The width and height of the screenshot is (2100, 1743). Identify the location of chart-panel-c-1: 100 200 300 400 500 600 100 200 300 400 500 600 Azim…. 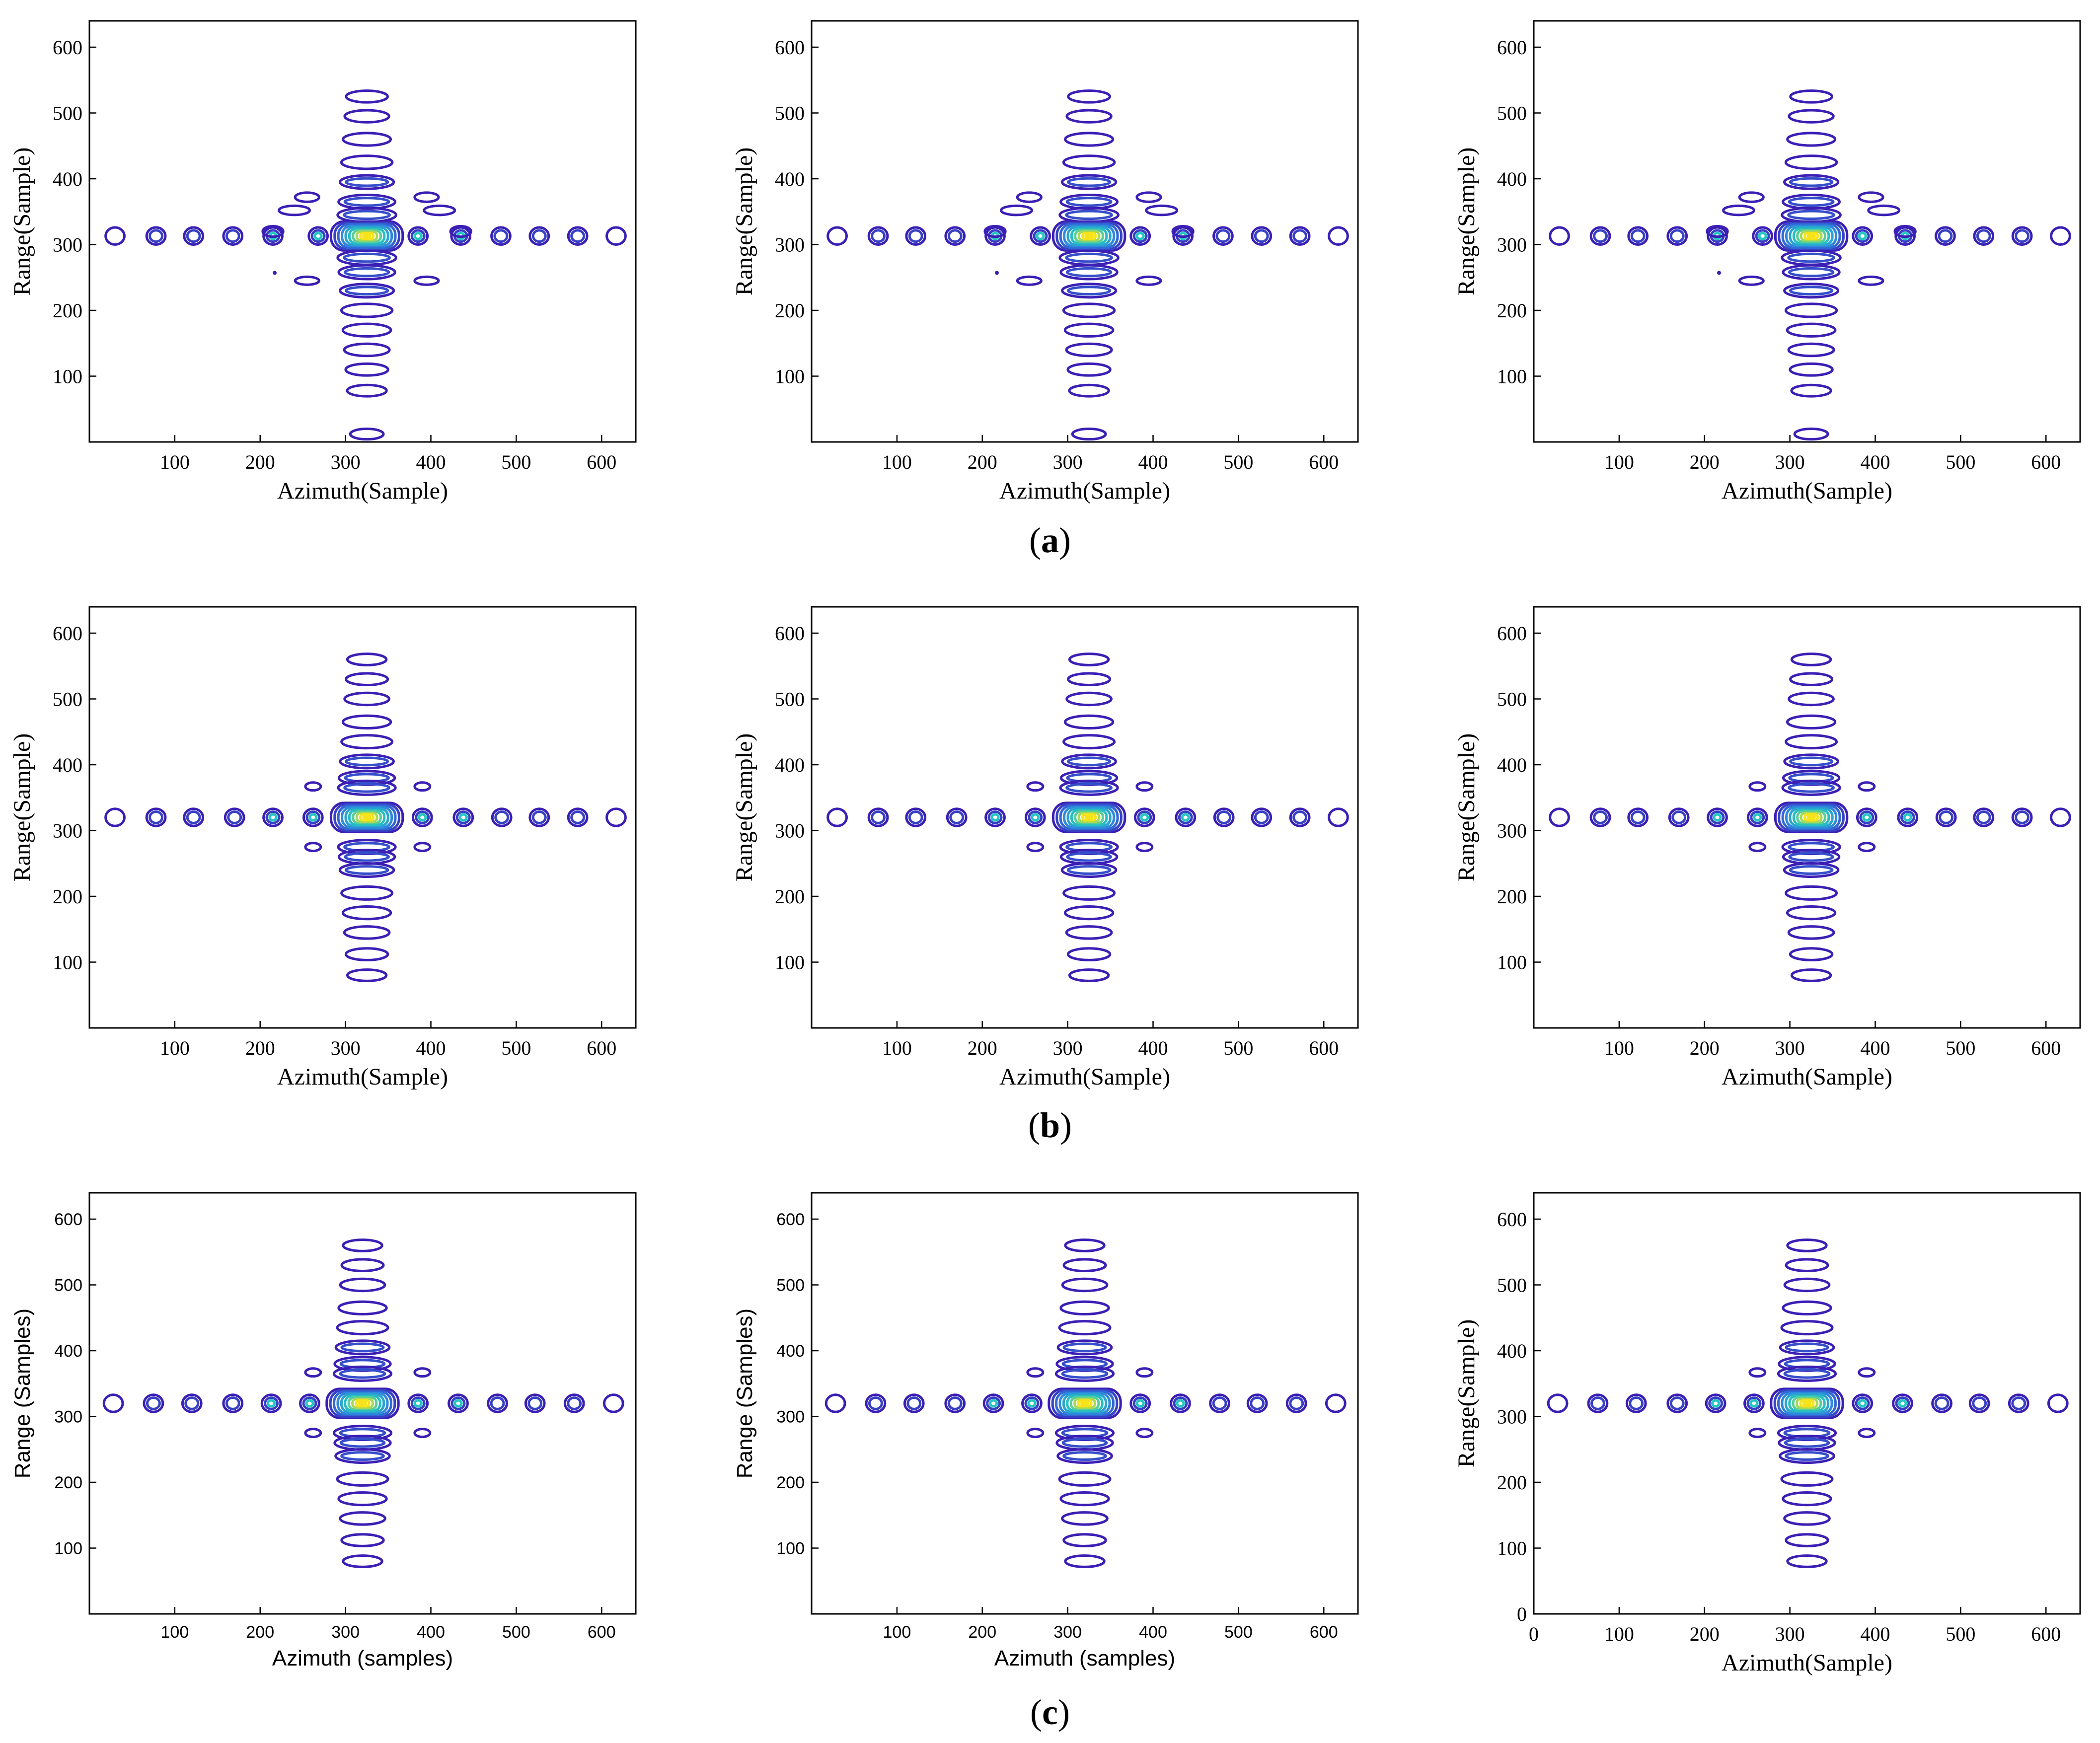
(323, 1431).